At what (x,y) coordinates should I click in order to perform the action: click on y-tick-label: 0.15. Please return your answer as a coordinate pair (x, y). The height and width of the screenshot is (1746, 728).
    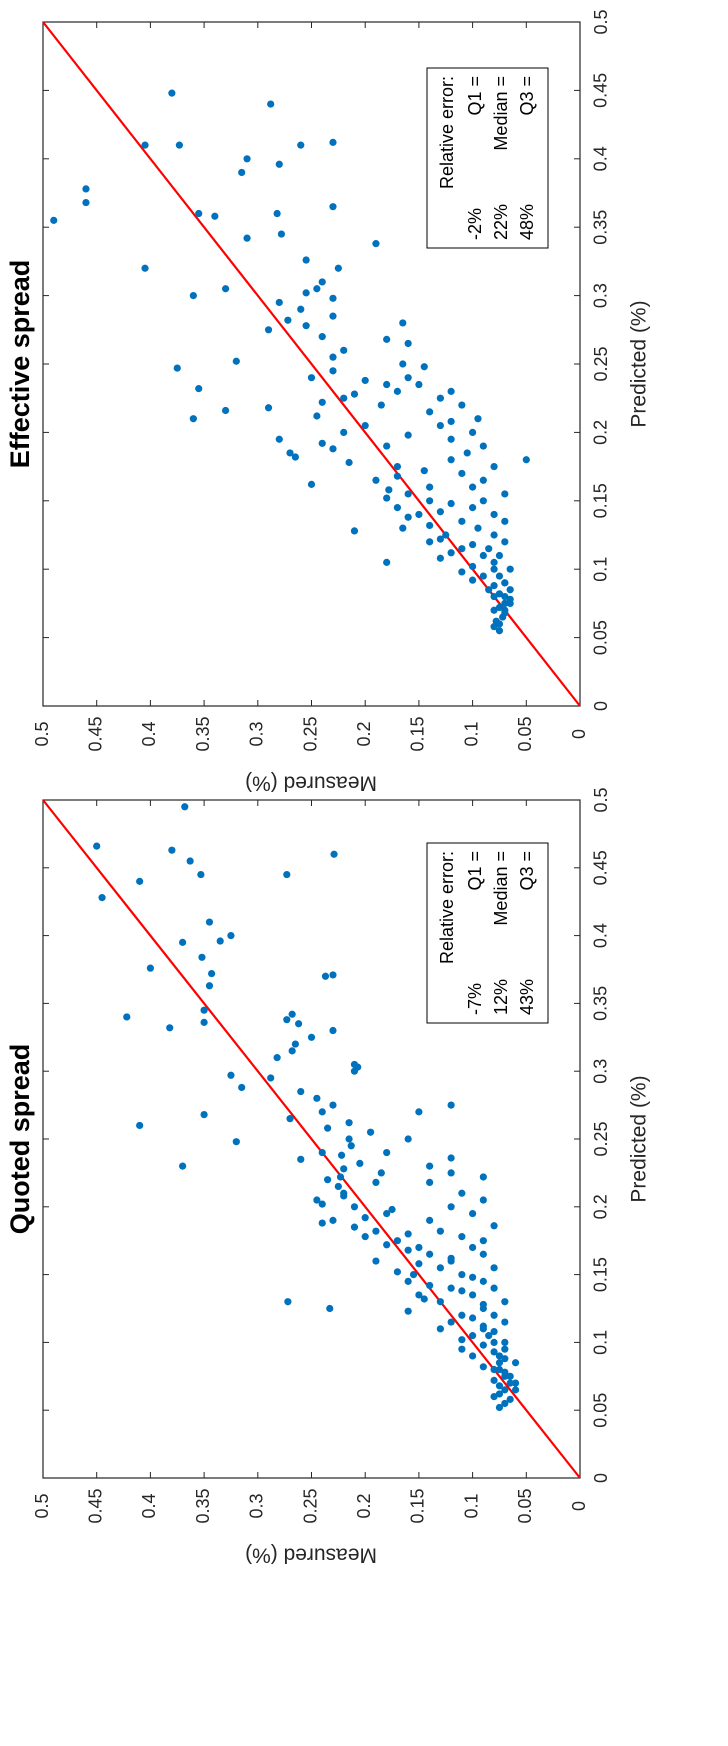
    Looking at the image, I should click on (418, 733).